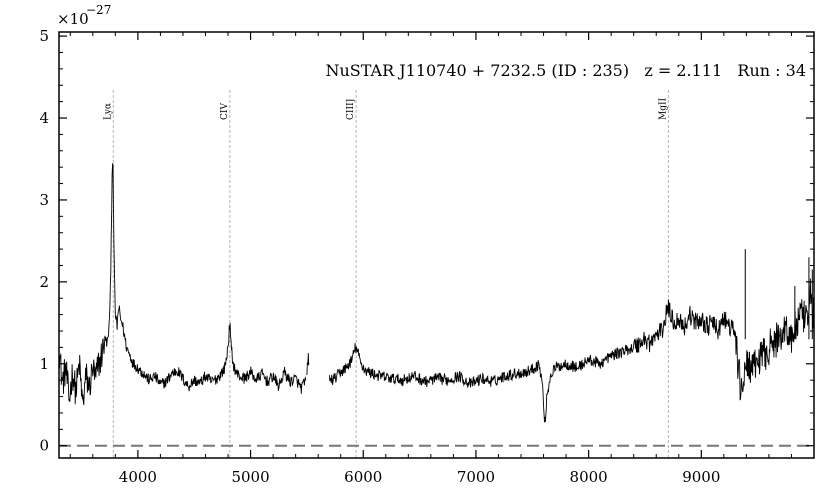 This screenshot has height=498, width=830. I want to click on y-tick-label: 1, so click(44, 364).